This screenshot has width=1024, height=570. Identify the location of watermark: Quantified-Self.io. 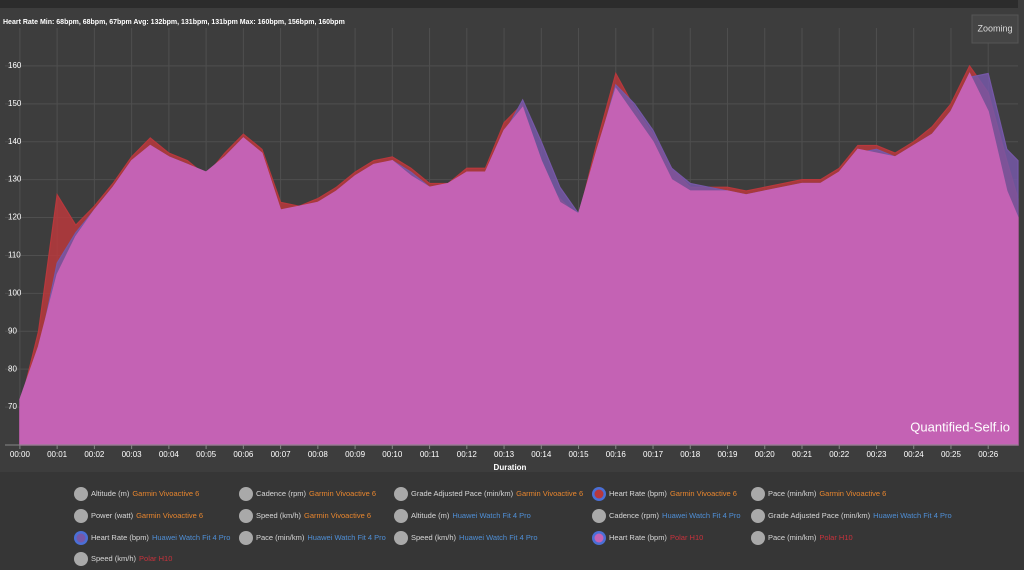
(960, 426).